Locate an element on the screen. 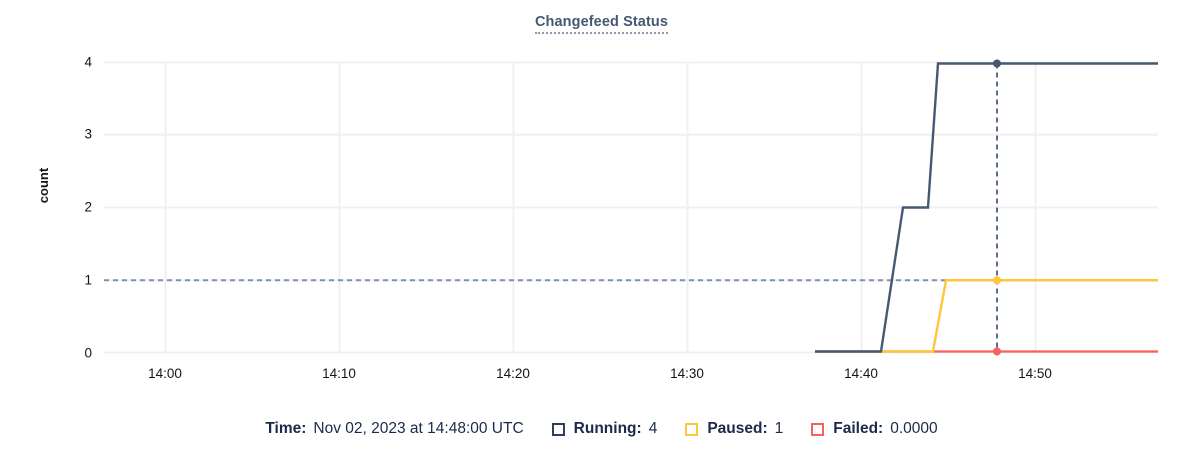 The width and height of the screenshot is (1203, 471). marker-running is located at coordinates (997, 63).